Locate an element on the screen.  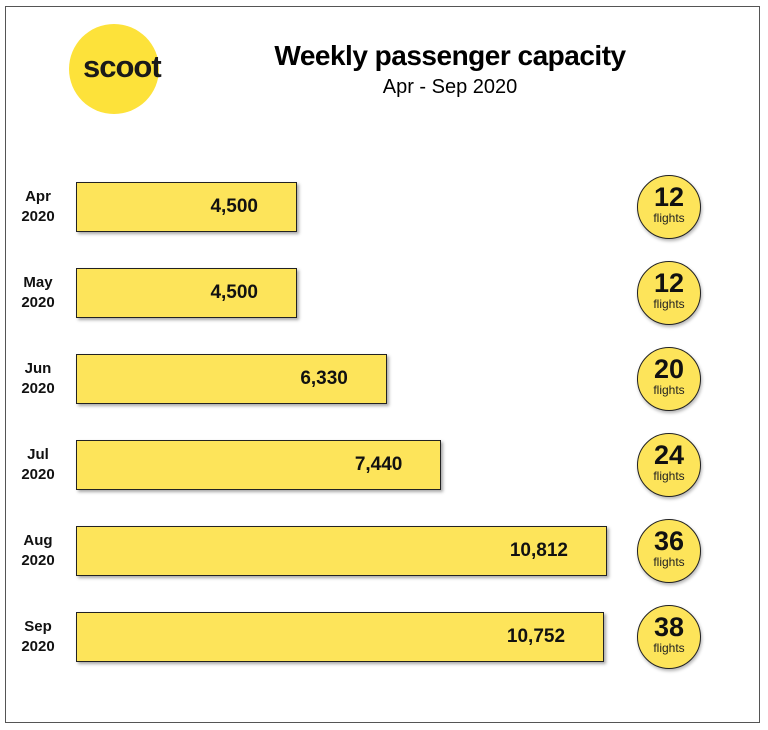
flights-badge: 20 flights is located at coordinates (669, 379).